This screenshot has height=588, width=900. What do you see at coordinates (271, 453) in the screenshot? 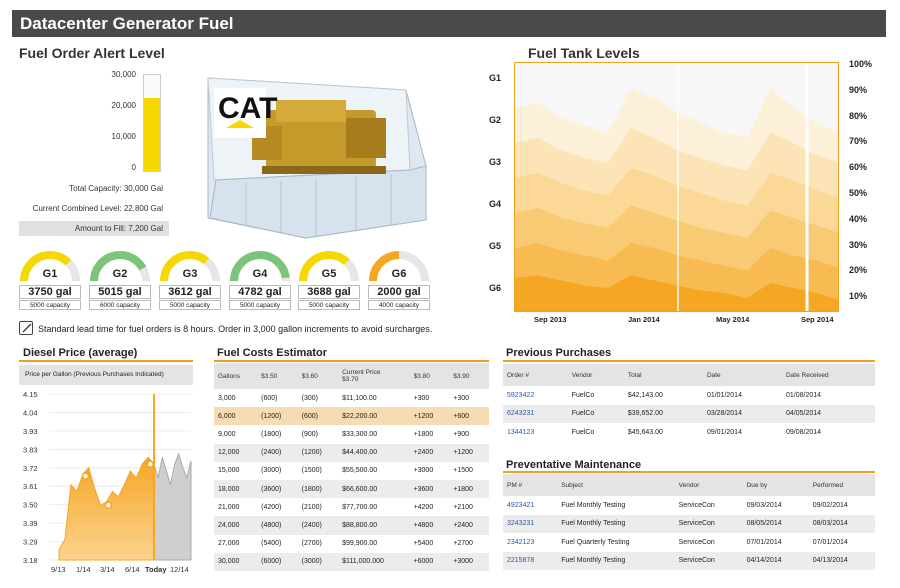
I see `estimator-cell: (2400)` at bounding box center [271, 453].